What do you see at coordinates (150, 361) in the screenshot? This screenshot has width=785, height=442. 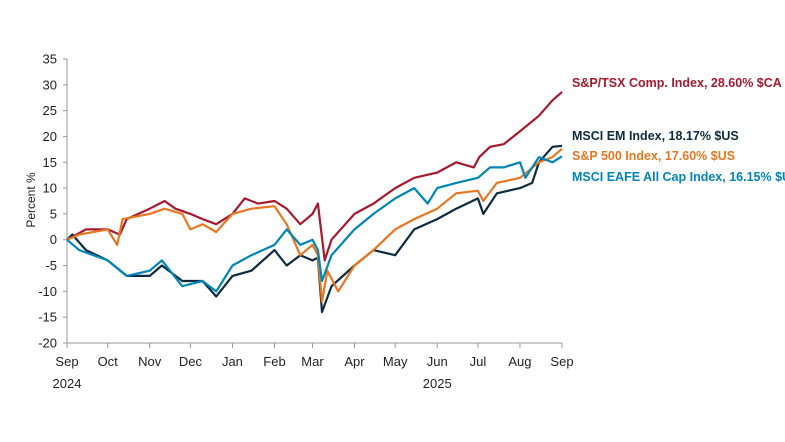 I see `x-tick-label: Nov` at bounding box center [150, 361].